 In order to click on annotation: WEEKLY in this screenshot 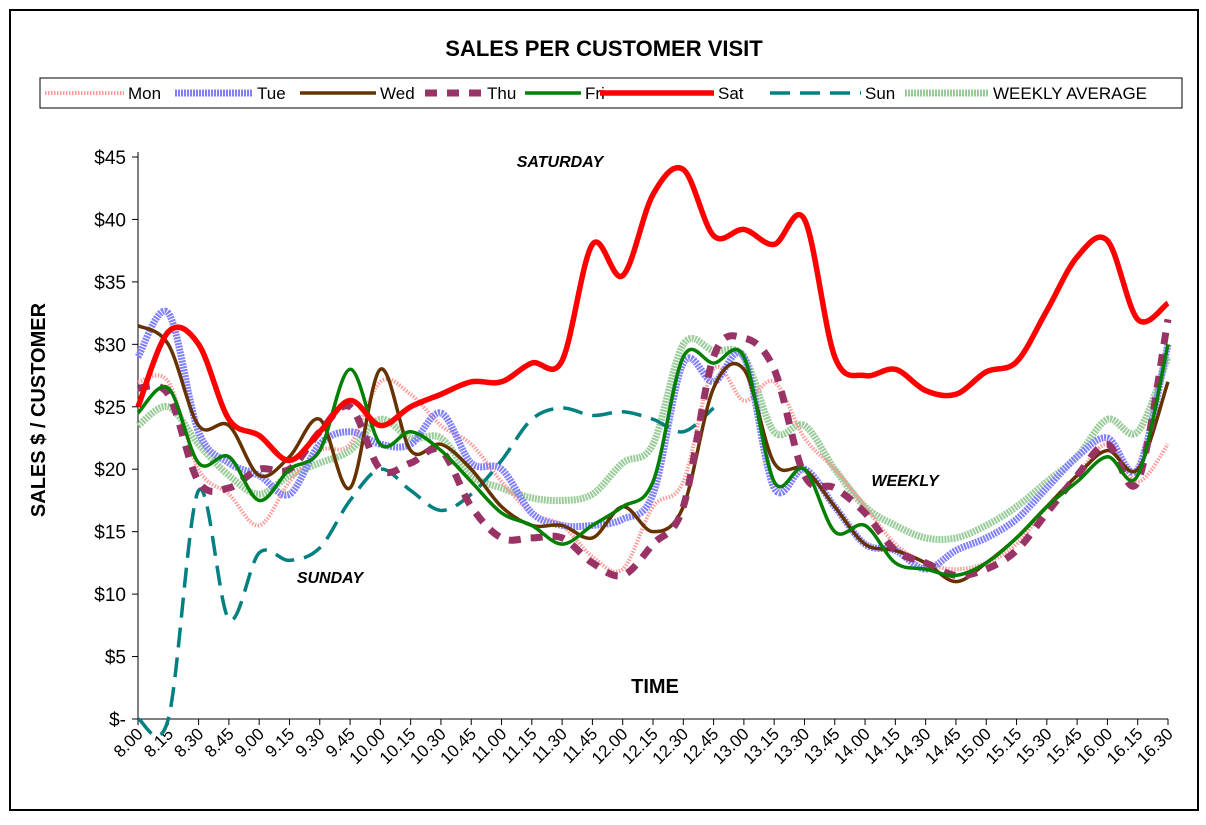, I will do `click(905, 481)`.